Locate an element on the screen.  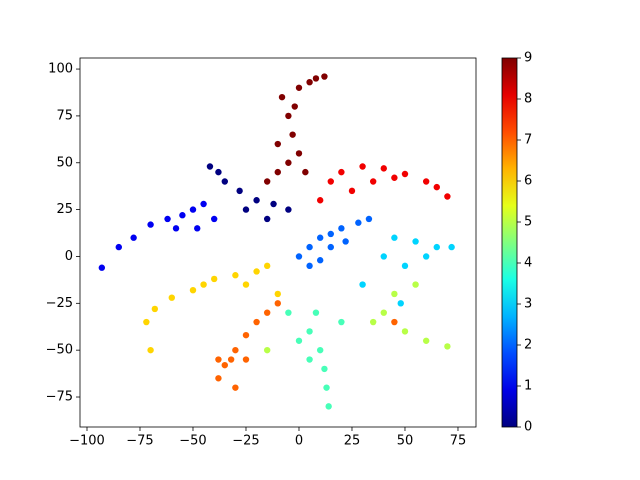
y-tick-label: 100 is located at coordinates (60, 69).